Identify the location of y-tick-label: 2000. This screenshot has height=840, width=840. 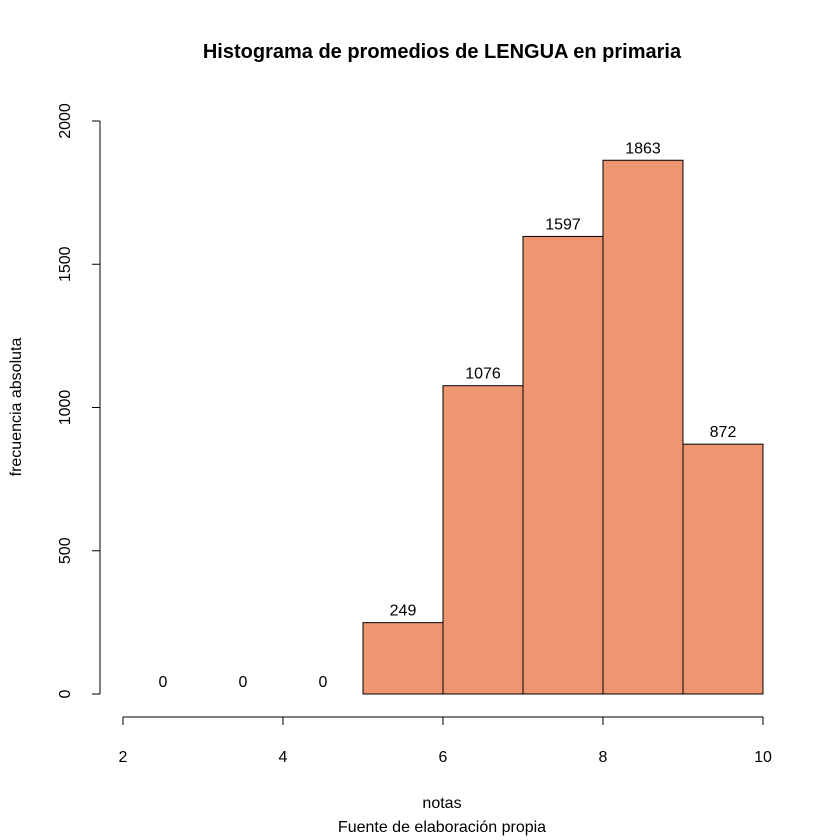
(65, 121).